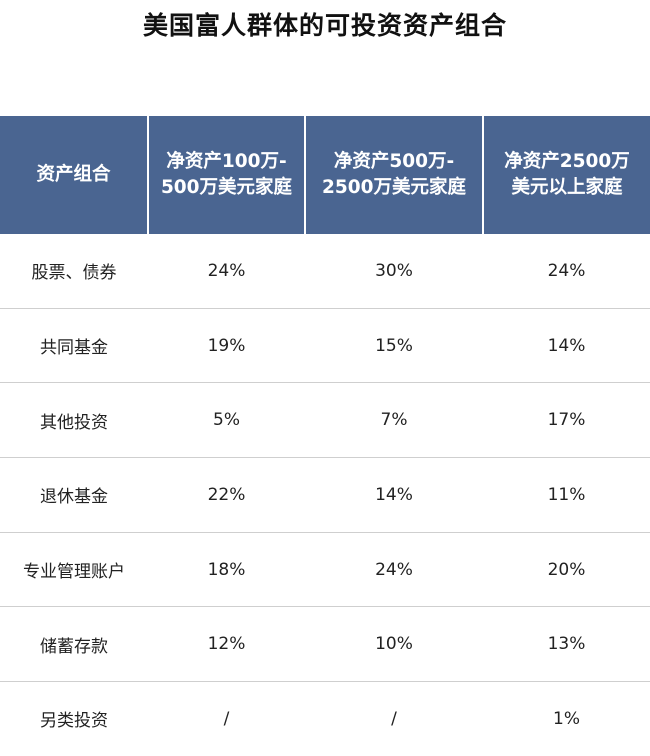 The width and height of the screenshot is (650, 756). Describe the element at coordinates (394, 161) in the screenshot. I see `header-line: 净资产500万-` at that location.